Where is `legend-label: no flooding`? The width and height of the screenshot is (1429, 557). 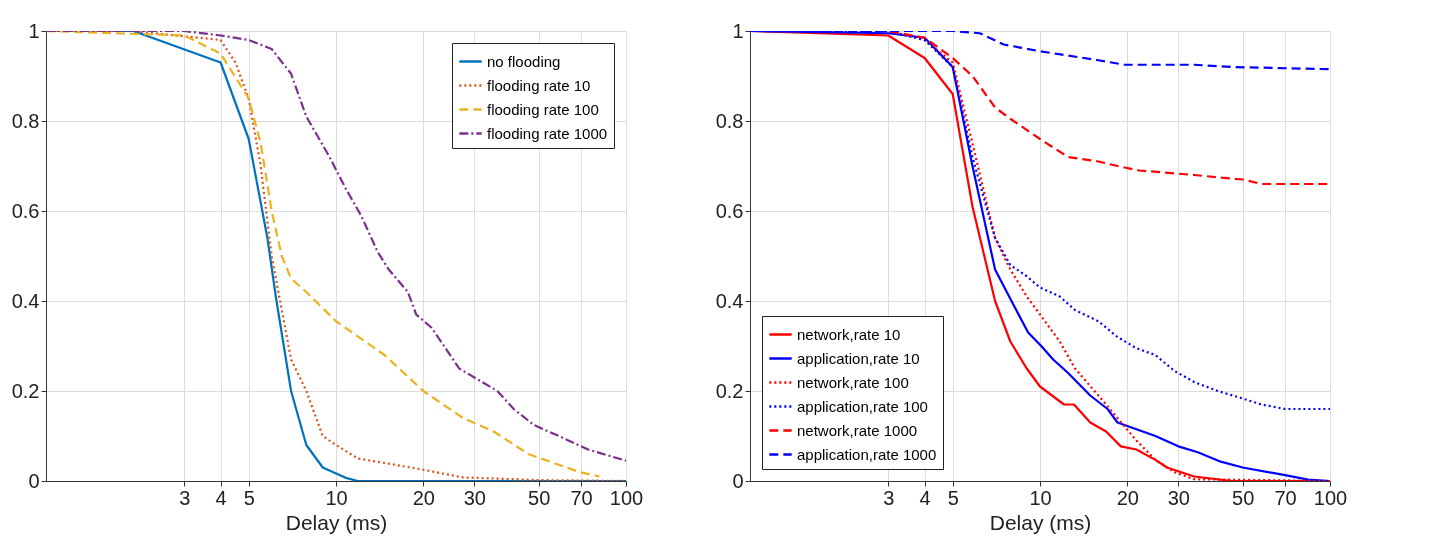 legend-label: no flooding is located at coordinates (524, 61).